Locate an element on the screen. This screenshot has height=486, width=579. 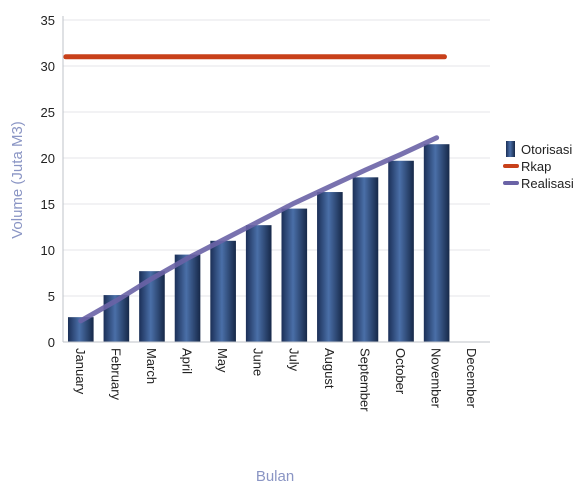
x-tick-label: August is located at coordinates (329, 368).